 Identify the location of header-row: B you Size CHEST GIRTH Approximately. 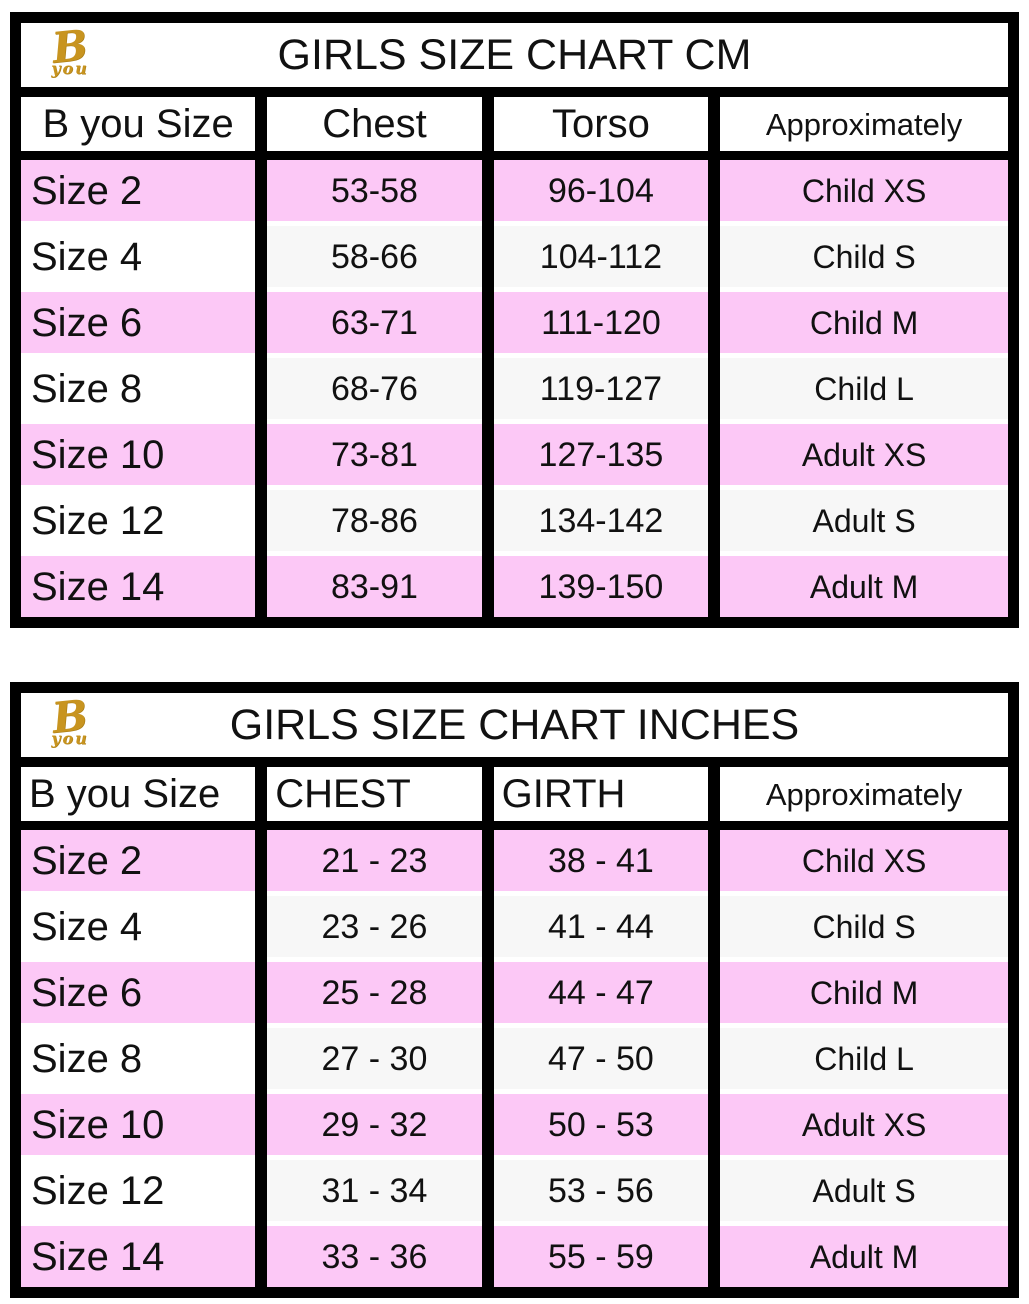
(514, 796).